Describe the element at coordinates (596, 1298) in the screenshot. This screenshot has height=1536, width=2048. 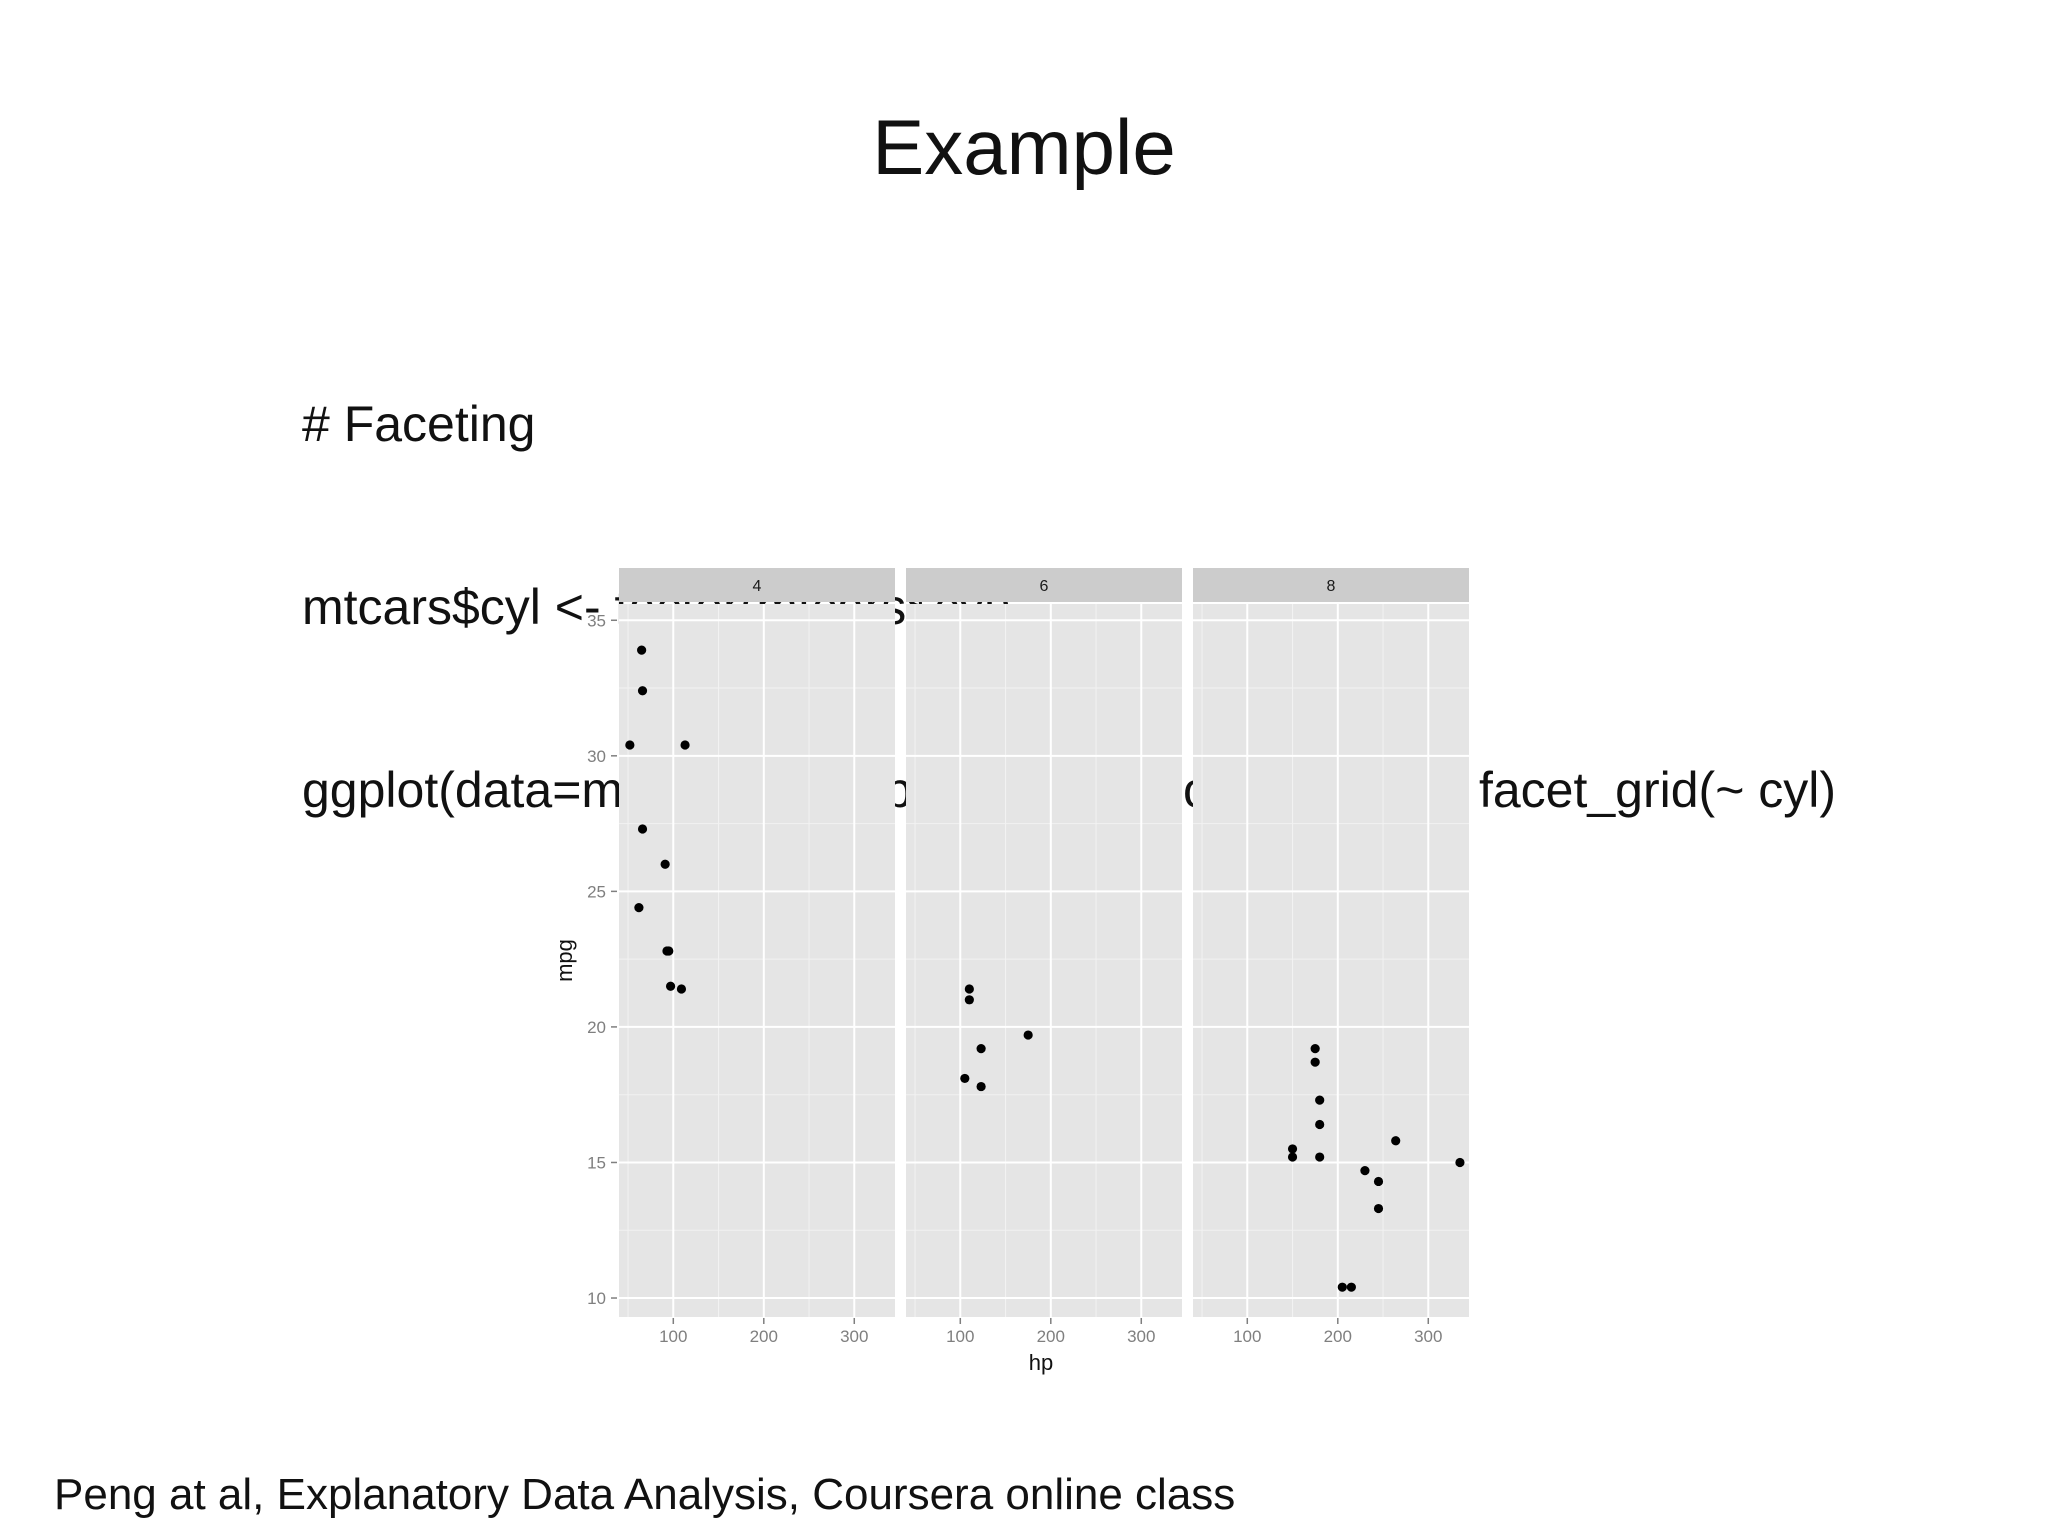
I see `y-tick-label: 10` at that location.